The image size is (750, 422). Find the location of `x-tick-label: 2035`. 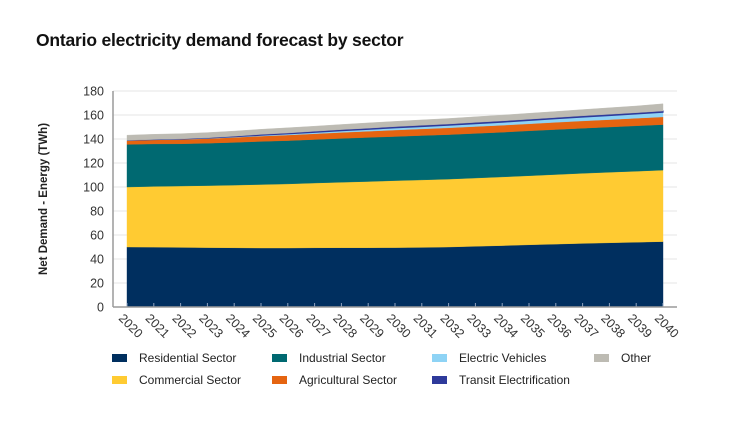

x-tick-label: 2035 is located at coordinates (533, 326).